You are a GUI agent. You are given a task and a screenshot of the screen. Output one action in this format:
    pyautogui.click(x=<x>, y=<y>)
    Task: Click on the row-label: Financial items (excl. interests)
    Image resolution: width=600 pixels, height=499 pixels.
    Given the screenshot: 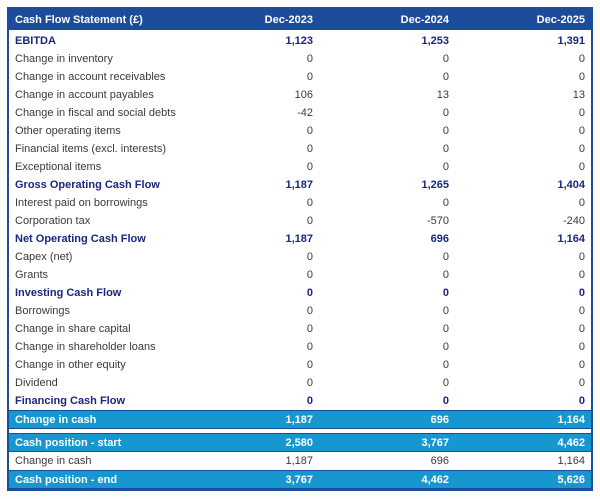 What is the action you would take?
    pyautogui.click(x=90, y=149)
    